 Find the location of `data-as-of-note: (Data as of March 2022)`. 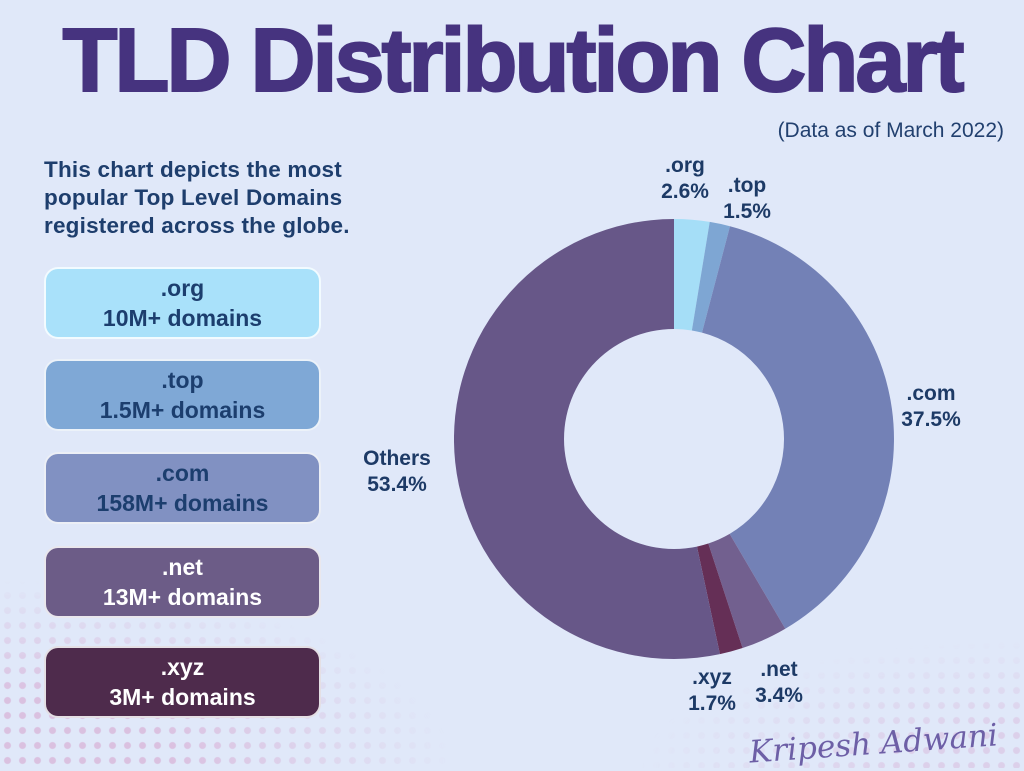

data-as-of-note: (Data as of March 2022) is located at coordinates (890, 130).